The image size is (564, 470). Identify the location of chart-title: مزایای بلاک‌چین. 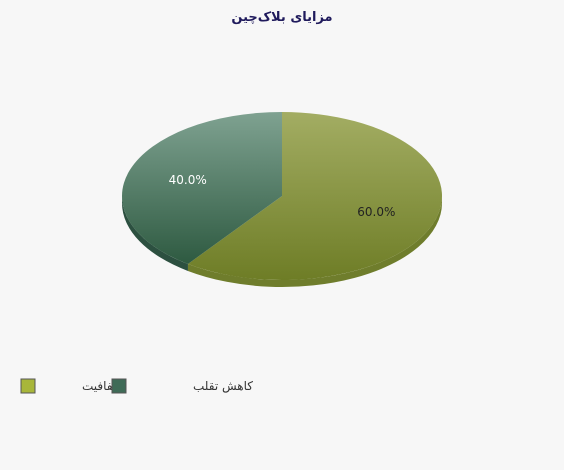
(281, 17).